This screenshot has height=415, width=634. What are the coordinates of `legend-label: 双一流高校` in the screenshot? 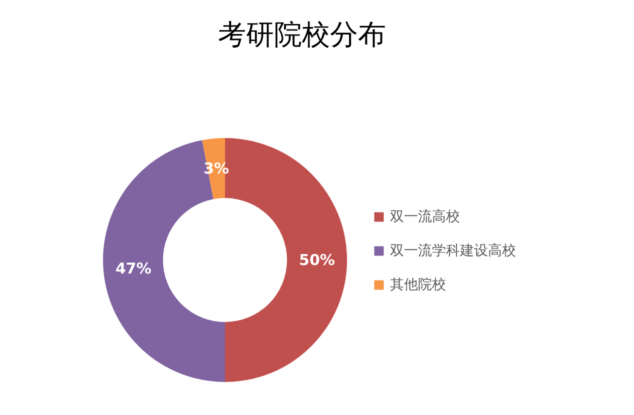 It's located at (425, 217).